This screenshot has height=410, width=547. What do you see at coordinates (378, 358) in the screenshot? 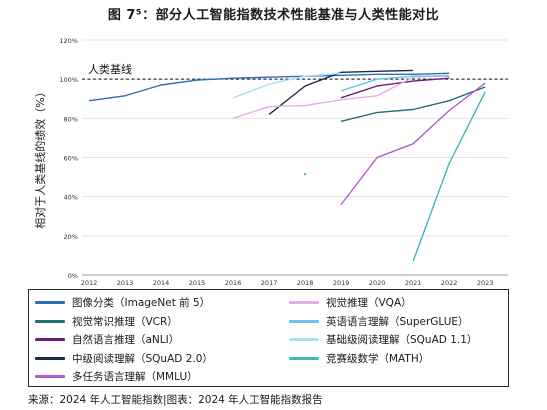
I see `legend-label: 竞赛级数学（MATH）` at bounding box center [378, 358].